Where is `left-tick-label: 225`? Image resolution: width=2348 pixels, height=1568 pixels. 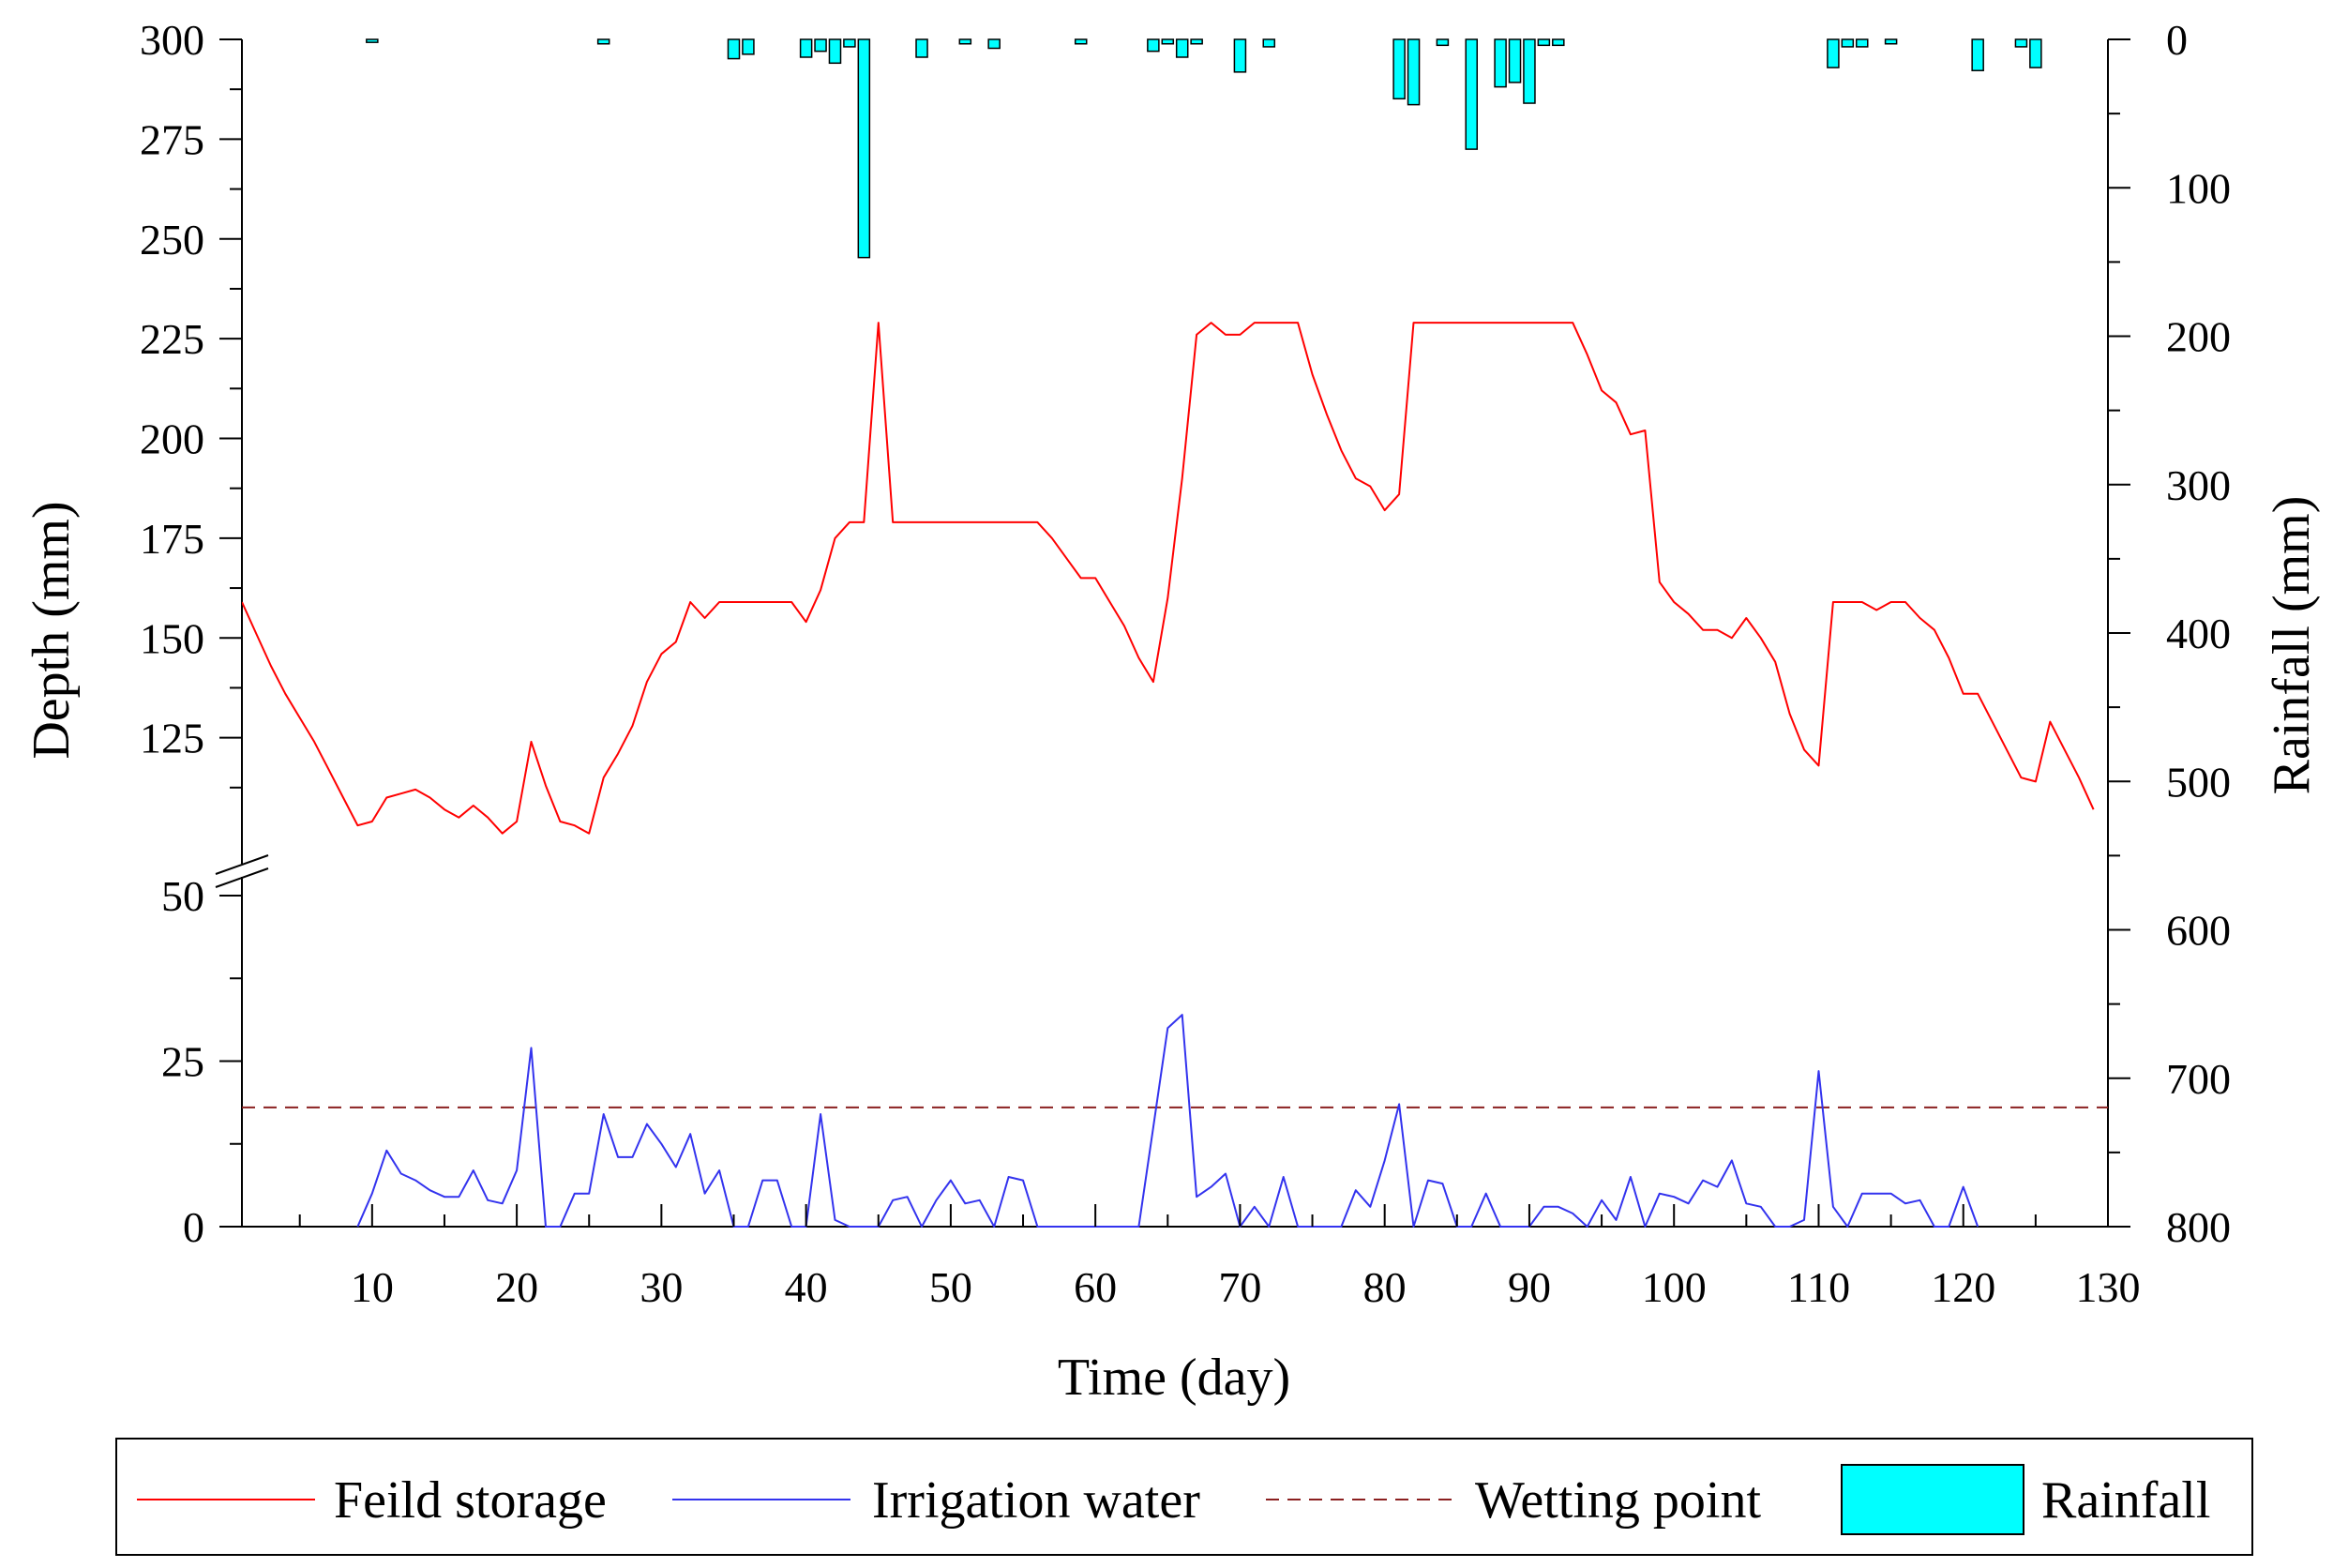 left-tick-label: 225 is located at coordinates (172, 339).